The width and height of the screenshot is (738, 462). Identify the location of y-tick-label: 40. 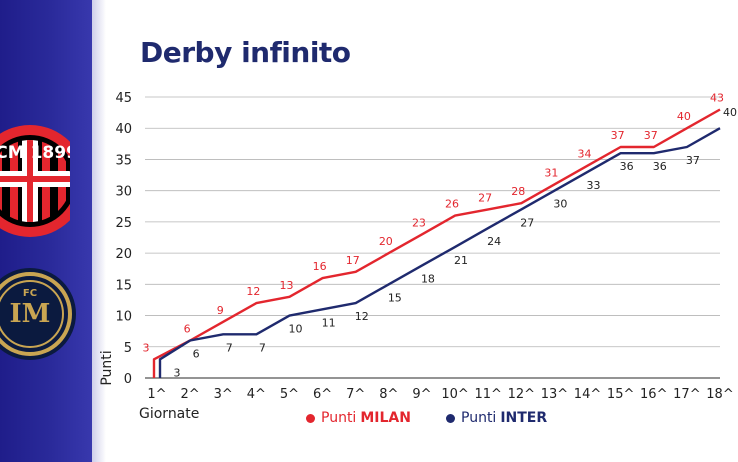
(123, 129).